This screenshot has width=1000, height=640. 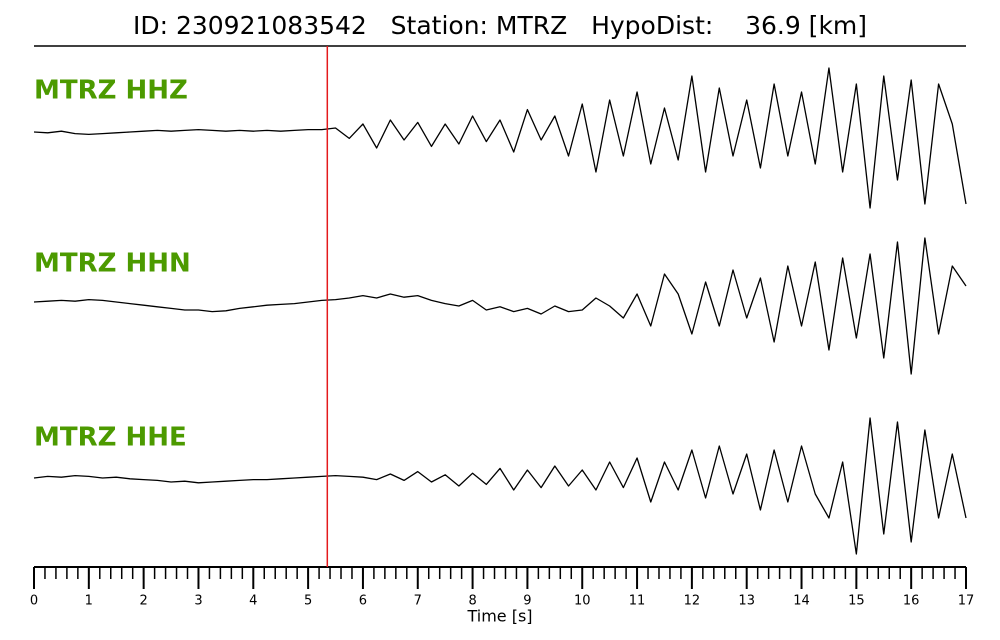 I want to click on x-tick-label: 5, so click(x=308, y=601).